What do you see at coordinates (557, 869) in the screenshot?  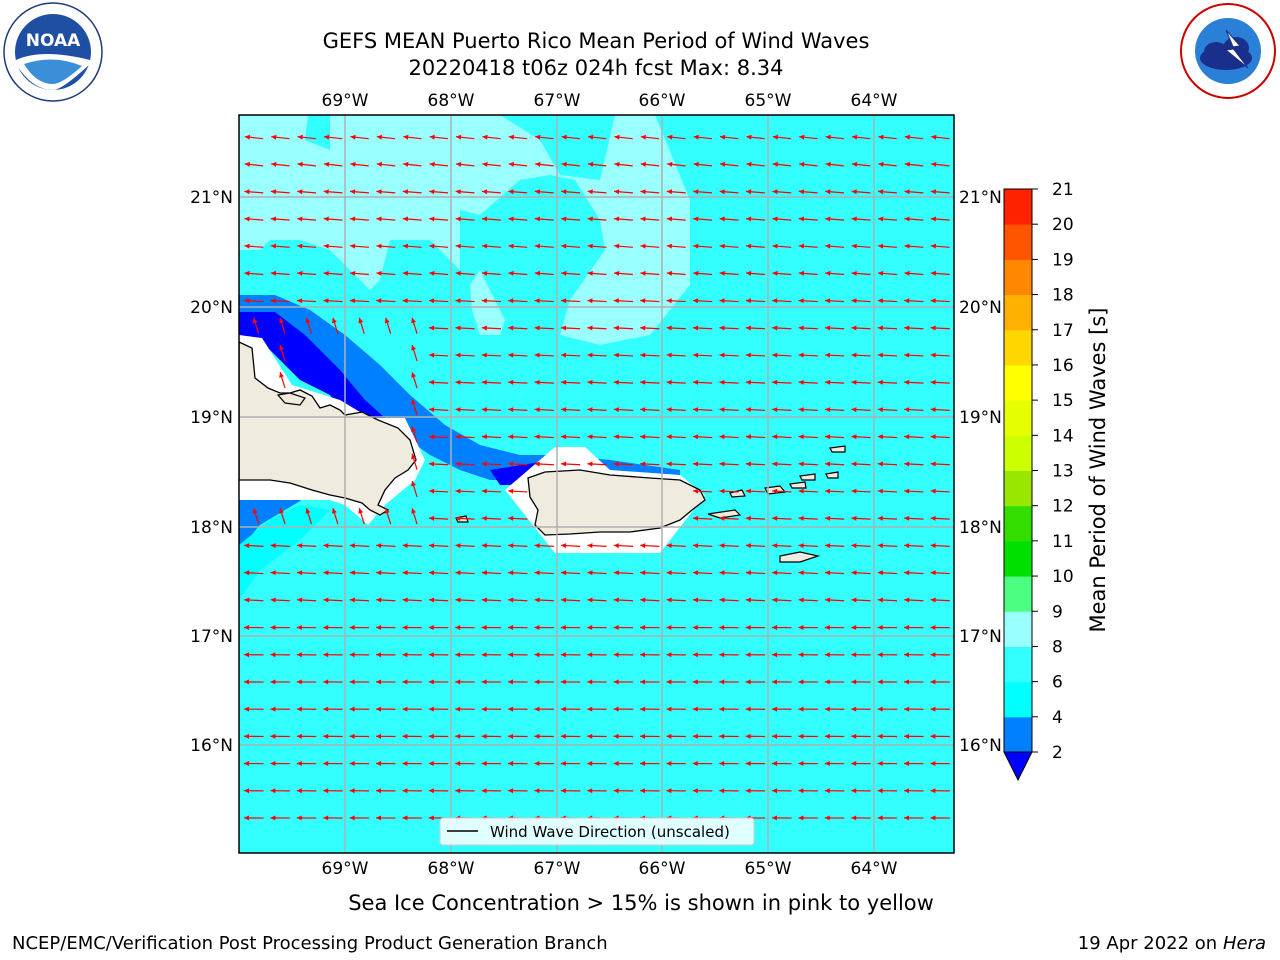 I see `lon-label-bottom: 67°W` at bounding box center [557, 869].